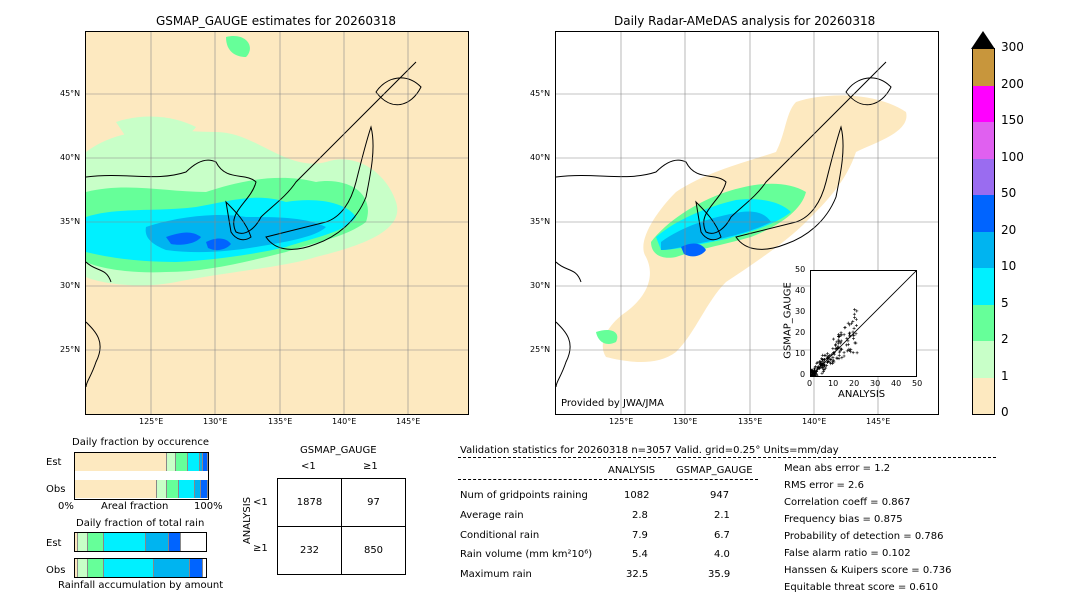 Image resolution: width=1080 pixels, height=612 pixels. Describe the element at coordinates (308, 466) in the screenshot. I see `contingency-col-lt1: <1` at that location.